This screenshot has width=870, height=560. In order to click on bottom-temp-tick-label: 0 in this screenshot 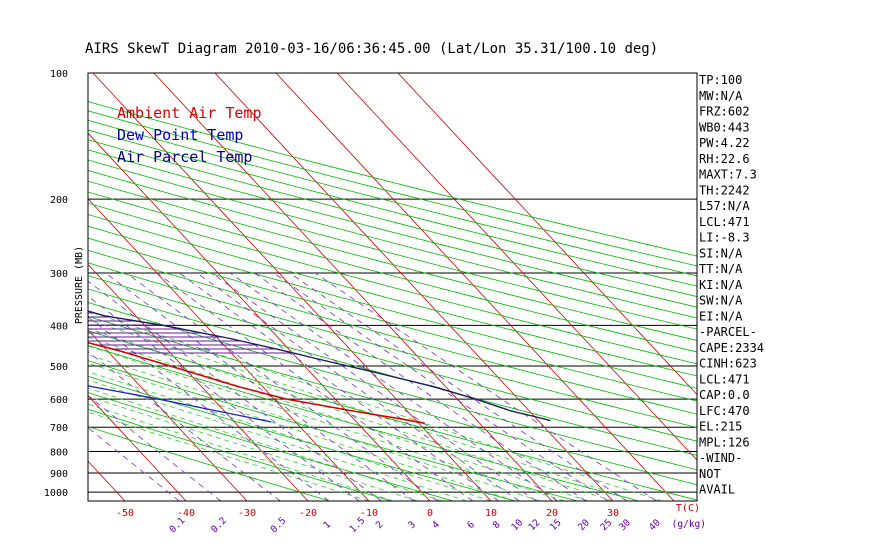, I will do `click(430, 513)`.